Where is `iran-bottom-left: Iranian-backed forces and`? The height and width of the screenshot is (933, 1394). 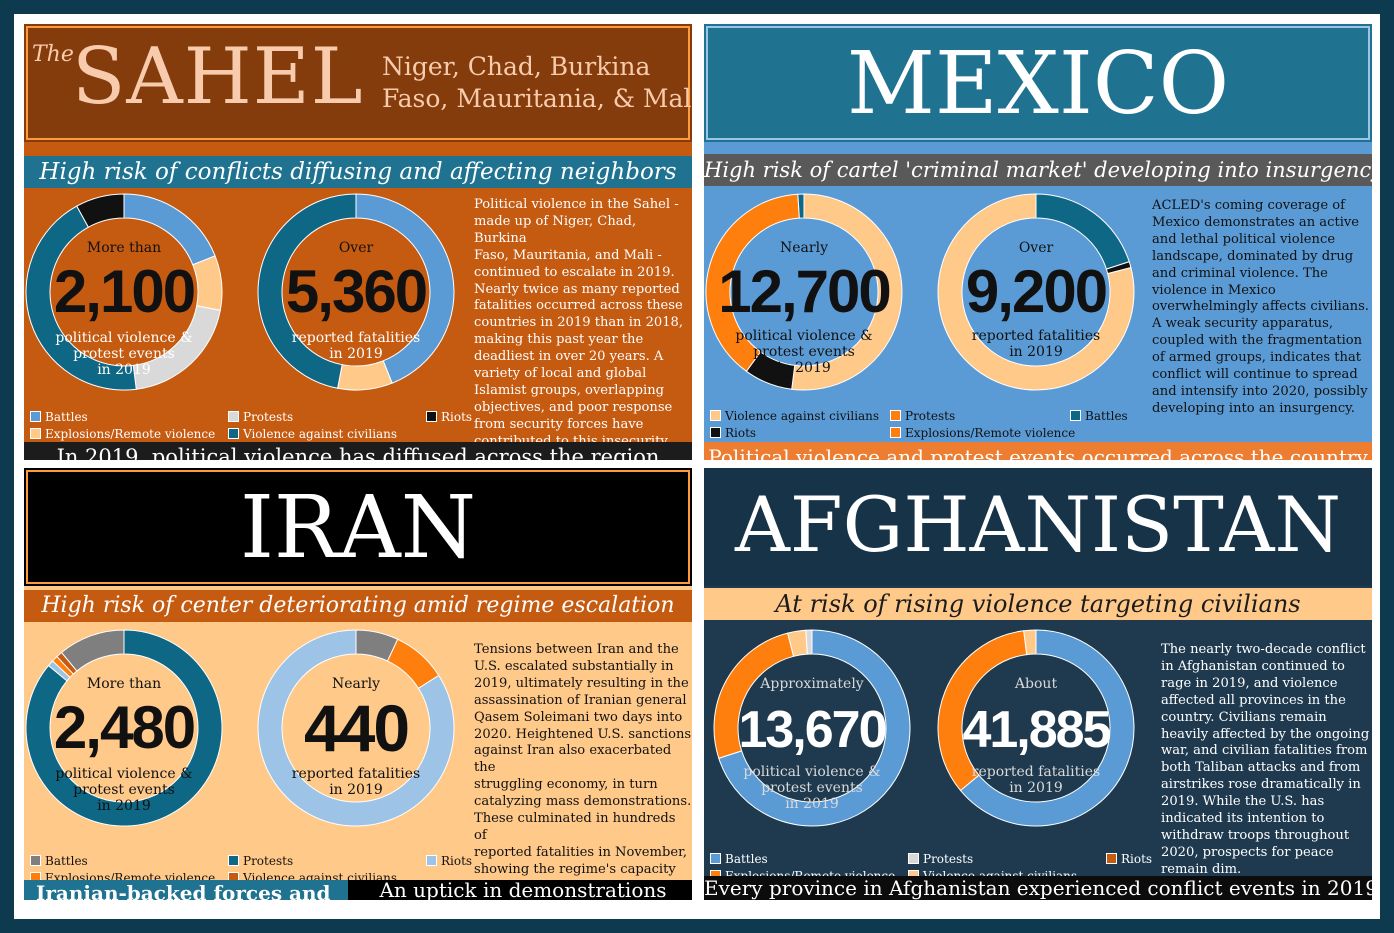 iran-bottom-left: Iranian-backed forces and is located at coordinates (186, 890).